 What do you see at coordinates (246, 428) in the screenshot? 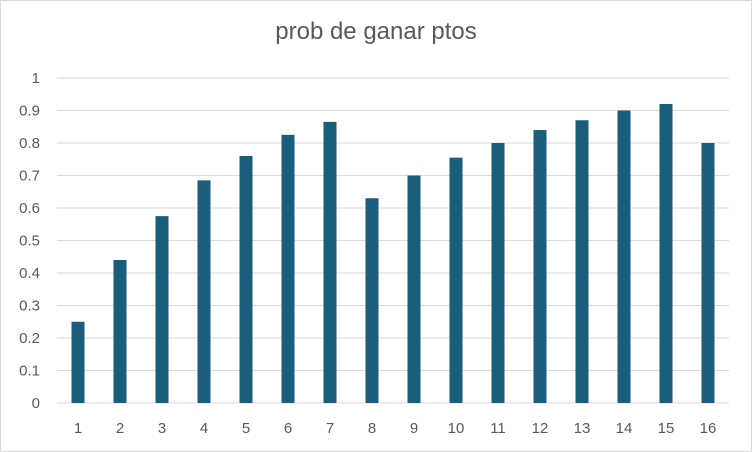
I see `x-tick-label: 5` at bounding box center [246, 428].